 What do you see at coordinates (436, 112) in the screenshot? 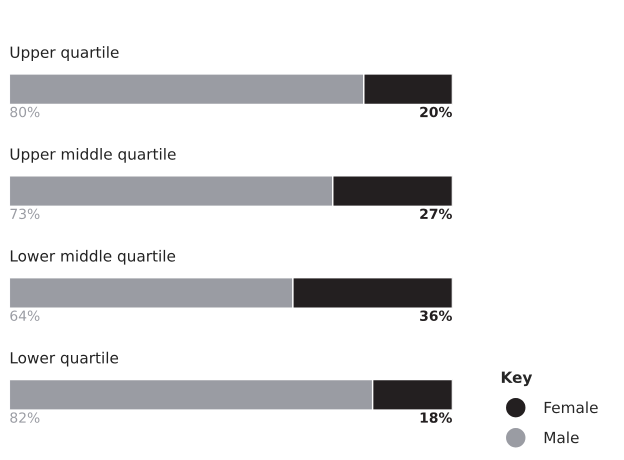
I see `data-label: 20%` at bounding box center [436, 112].